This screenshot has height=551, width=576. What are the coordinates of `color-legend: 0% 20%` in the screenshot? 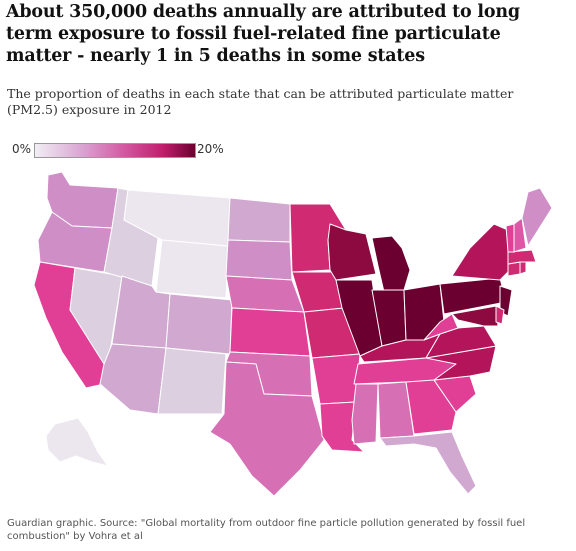 It's located at (130, 152).